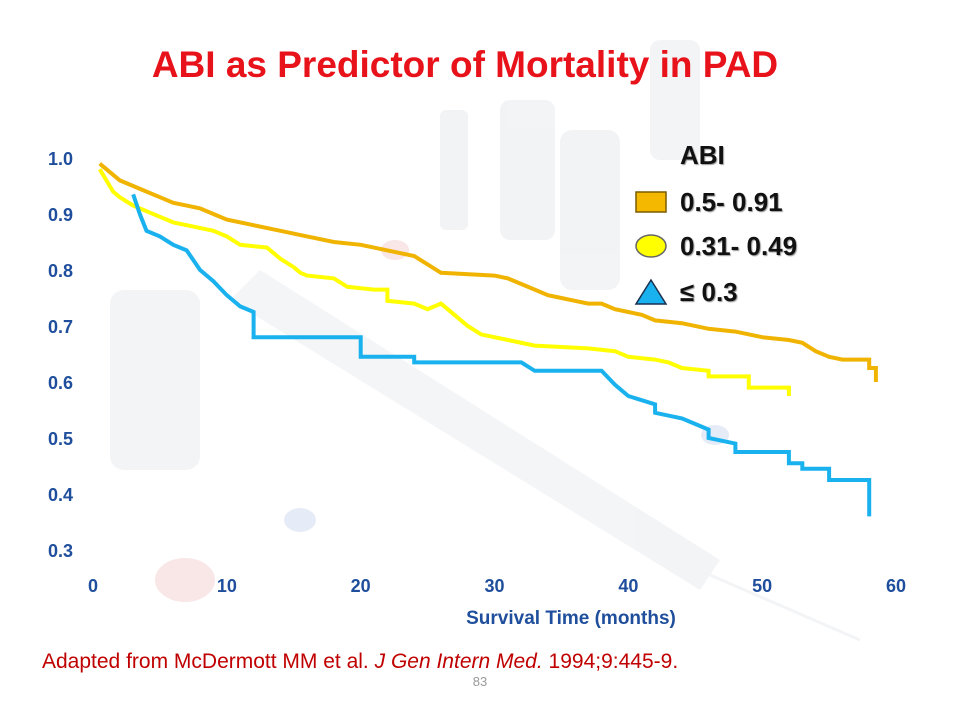 The image size is (960, 720). What do you see at coordinates (651, 291) in the screenshot?
I see `triangle-marker-icon` at bounding box center [651, 291].